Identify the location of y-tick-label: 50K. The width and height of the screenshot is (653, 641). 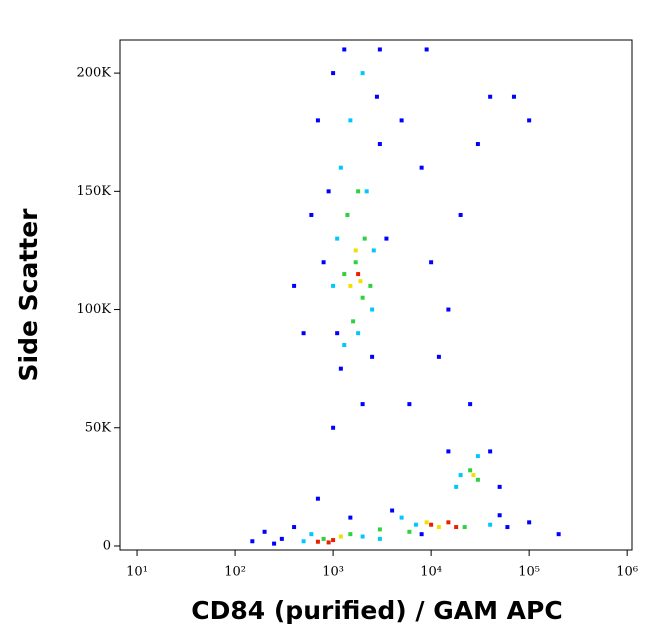
(98, 427).